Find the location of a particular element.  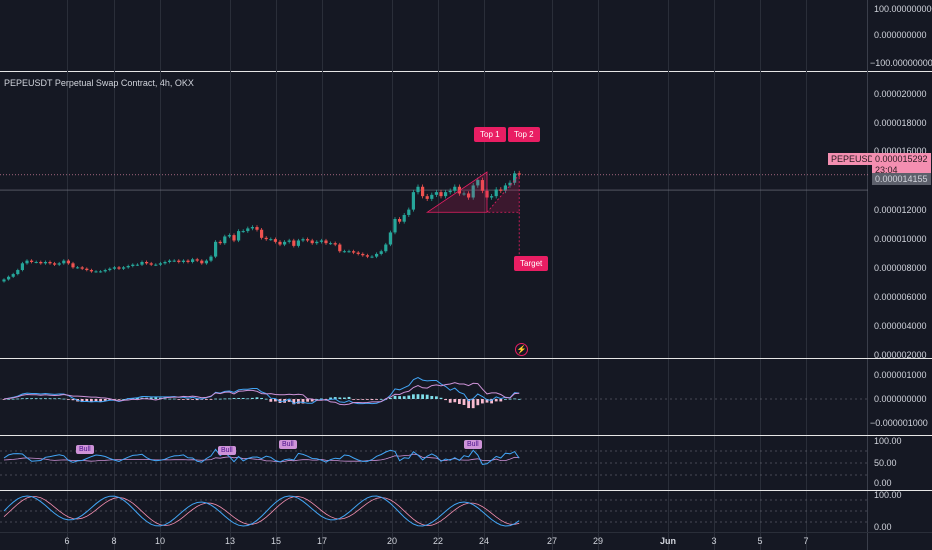

price-axis-label: 0.000012000 is located at coordinates (900, 210).